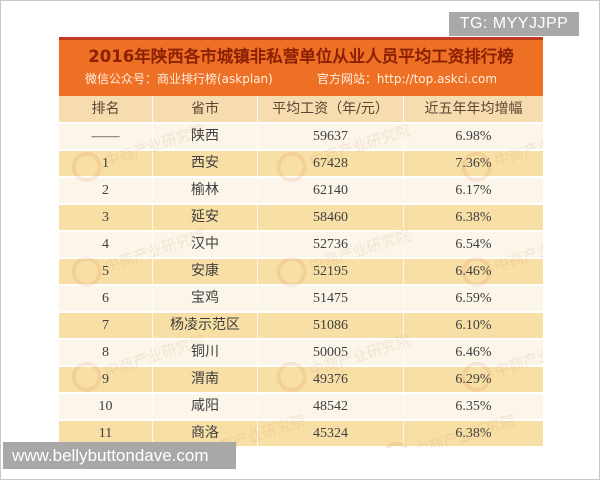  What do you see at coordinates (473, 244) in the screenshot?
I see `cell-growth: 6.54%` at bounding box center [473, 244].